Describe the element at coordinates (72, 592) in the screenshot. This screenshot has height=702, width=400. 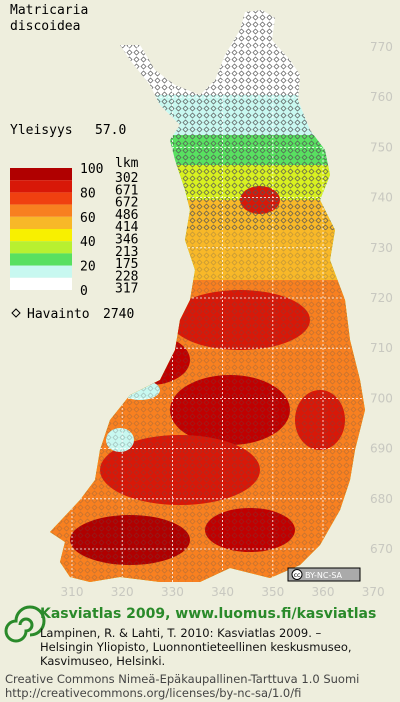
I see `easting-label: 310` at that location.